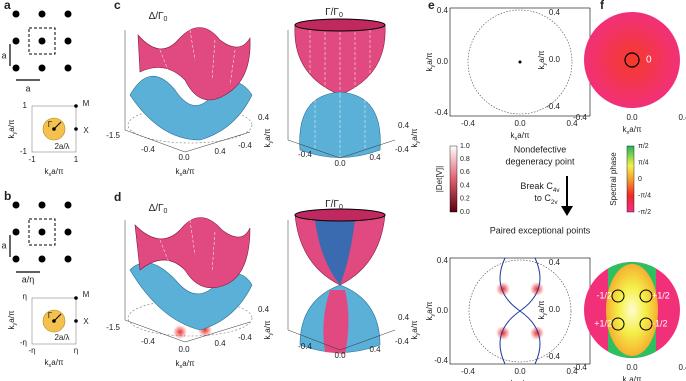 Image resolution: width=686 pixels, height=381 pixels. What do you see at coordinates (156, 16) in the screenshot?
I see `label-part: Δ/Γ` at bounding box center [156, 16].